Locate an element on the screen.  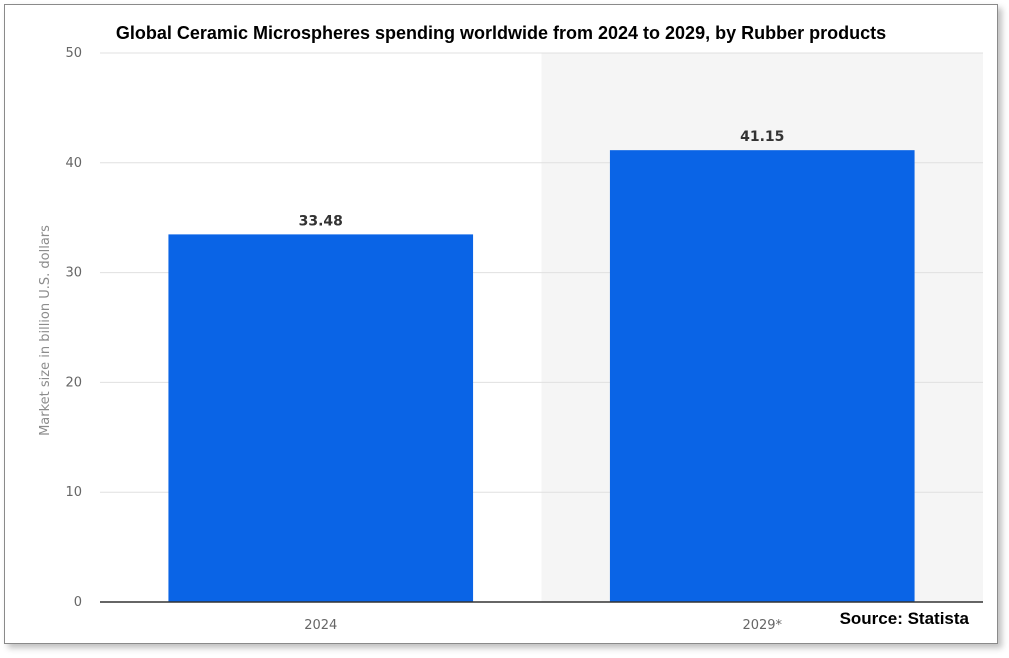
y-tick-label: 0 is located at coordinates (78, 602).